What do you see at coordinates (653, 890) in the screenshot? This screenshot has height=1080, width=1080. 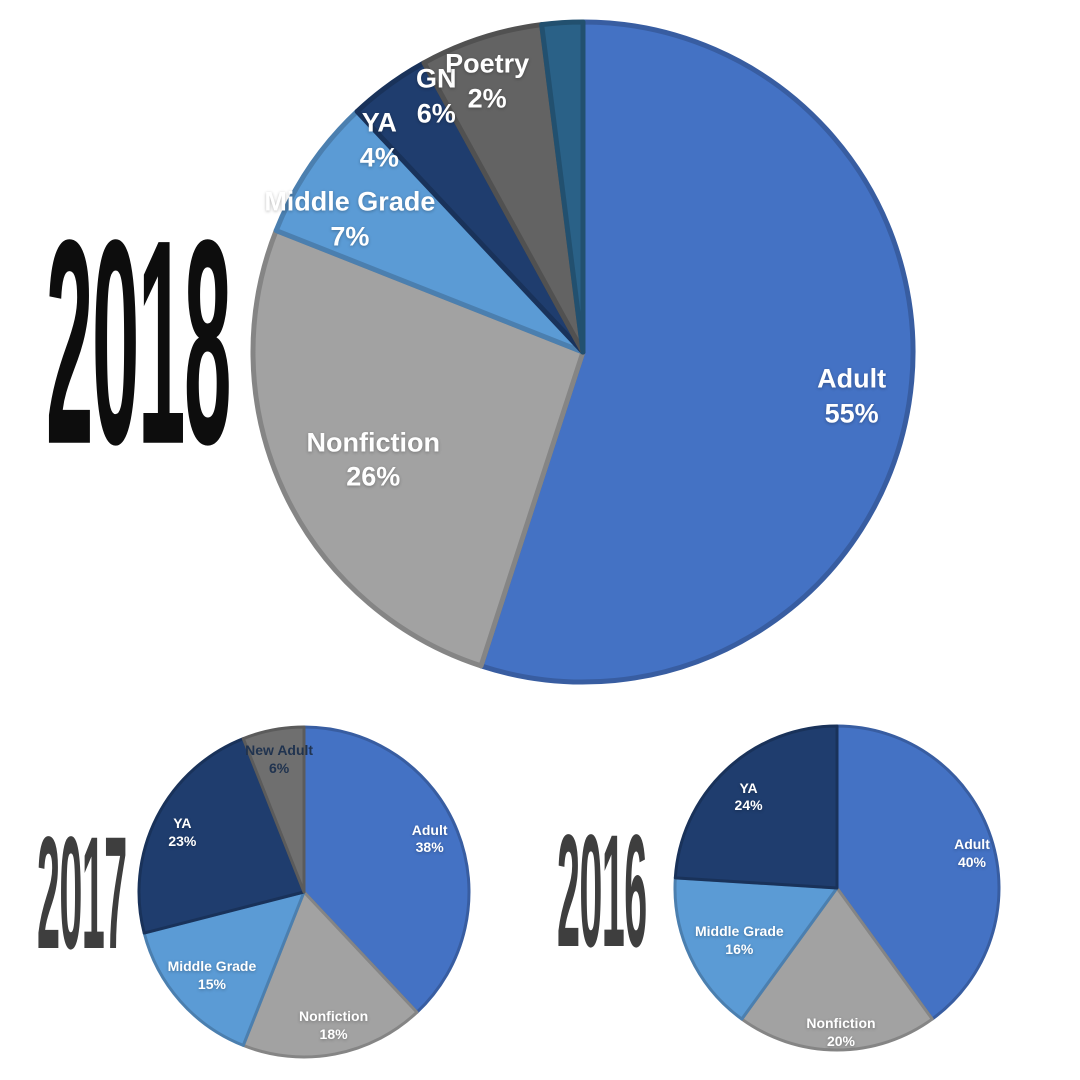 I see `year-label-2016: 2016` at bounding box center [653, 890].